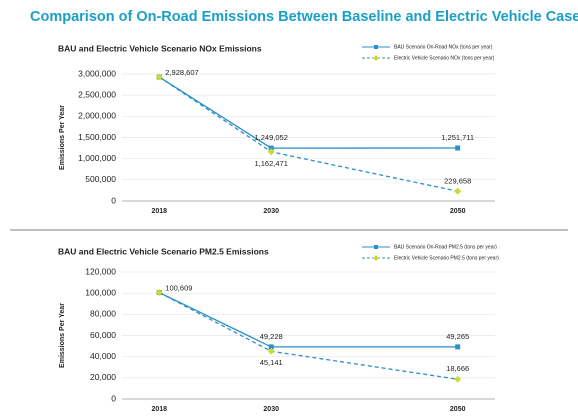  Describe the element at coordinates (97, 116) in the screenshot. I see `y-tick-label: 2,000,000` at that location.